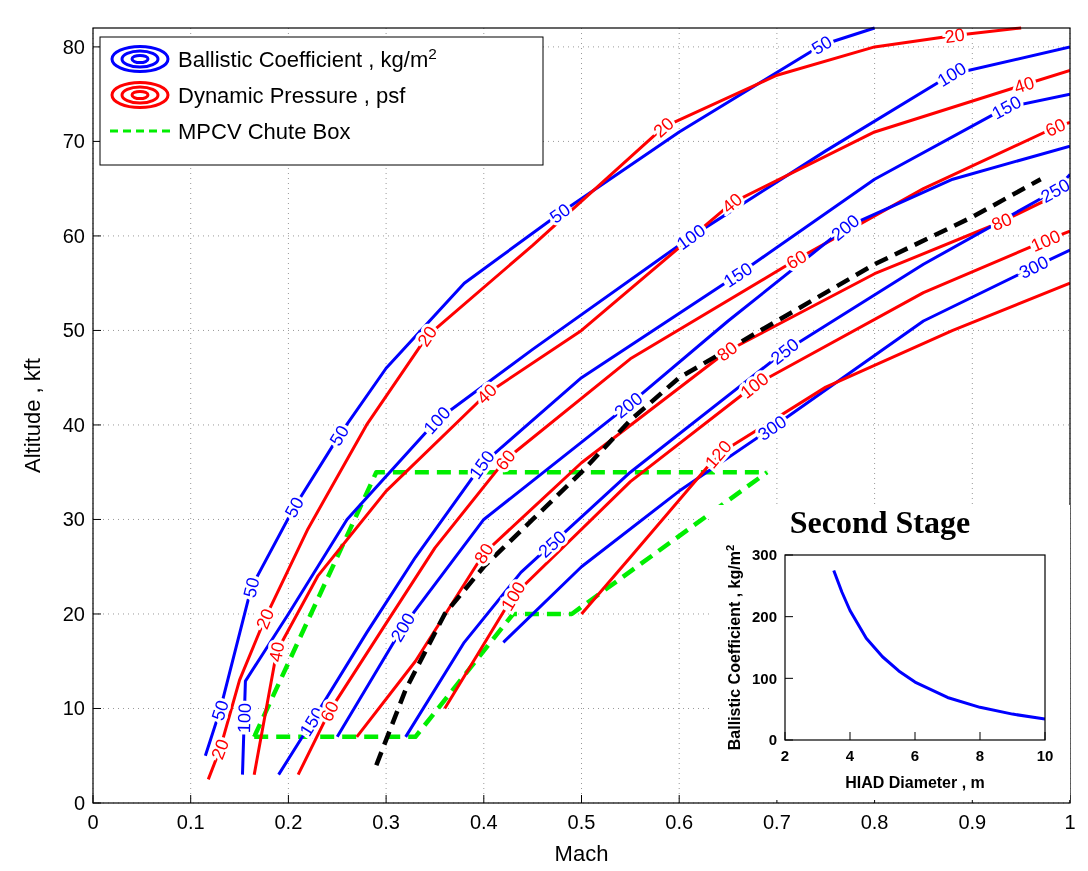  I want to click on y-tick-label: 60, so click(73, 235).